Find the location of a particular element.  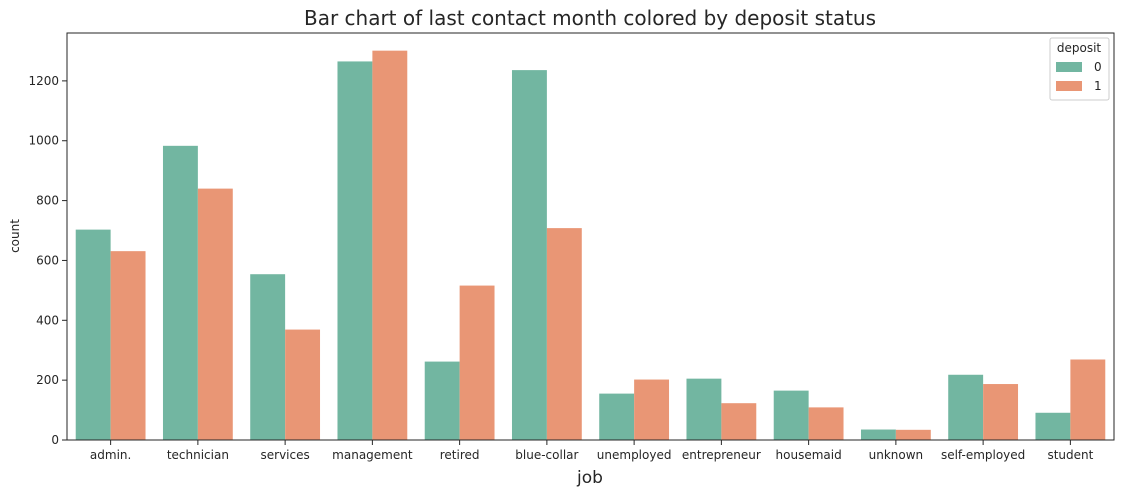

x-tick-label: admin. is located at coordinates (110, 455).